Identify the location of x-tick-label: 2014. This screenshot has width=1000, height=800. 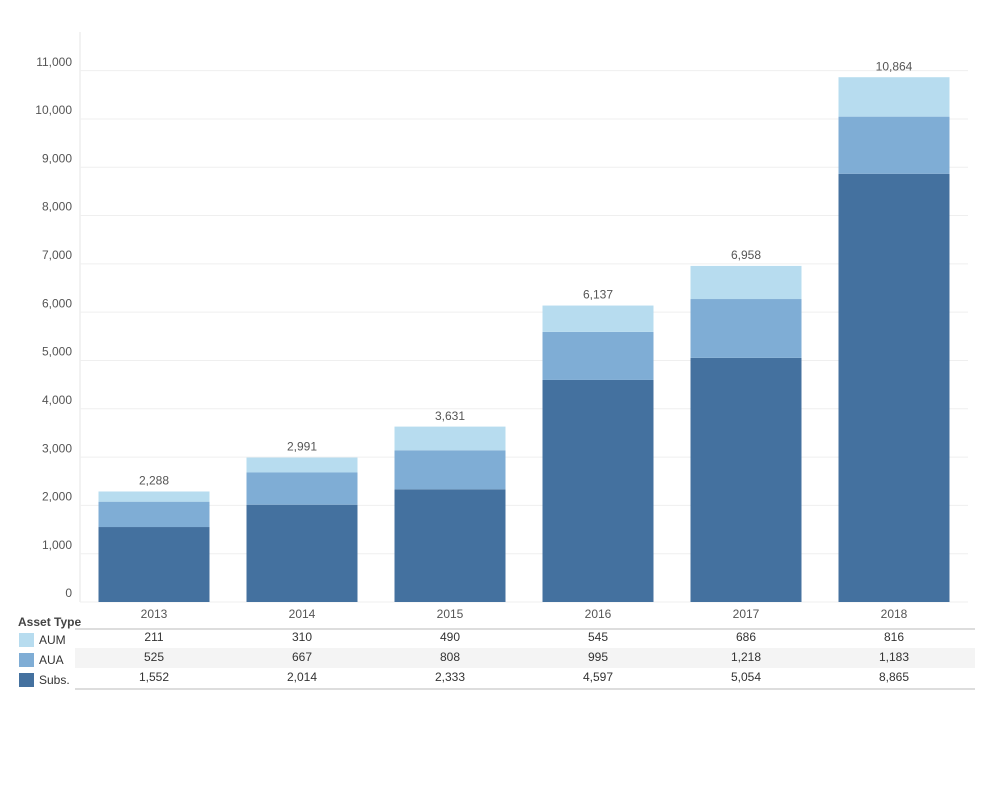
(302, 614).